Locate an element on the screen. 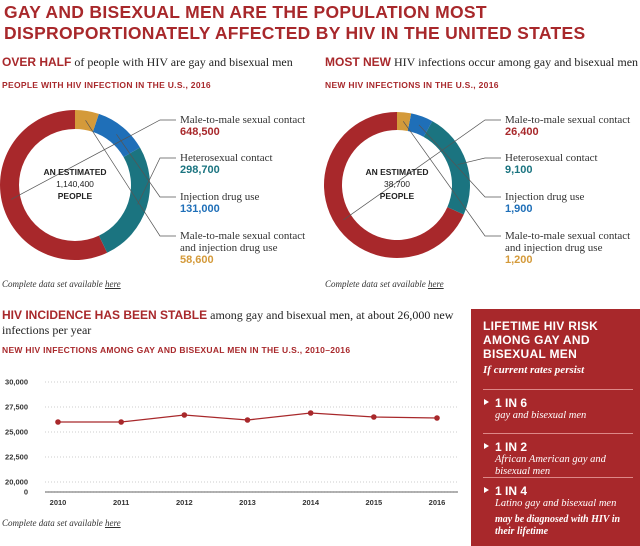 The image size is (640, 546). heading-bold: MOST NEW is located at coordinates (358, 62).